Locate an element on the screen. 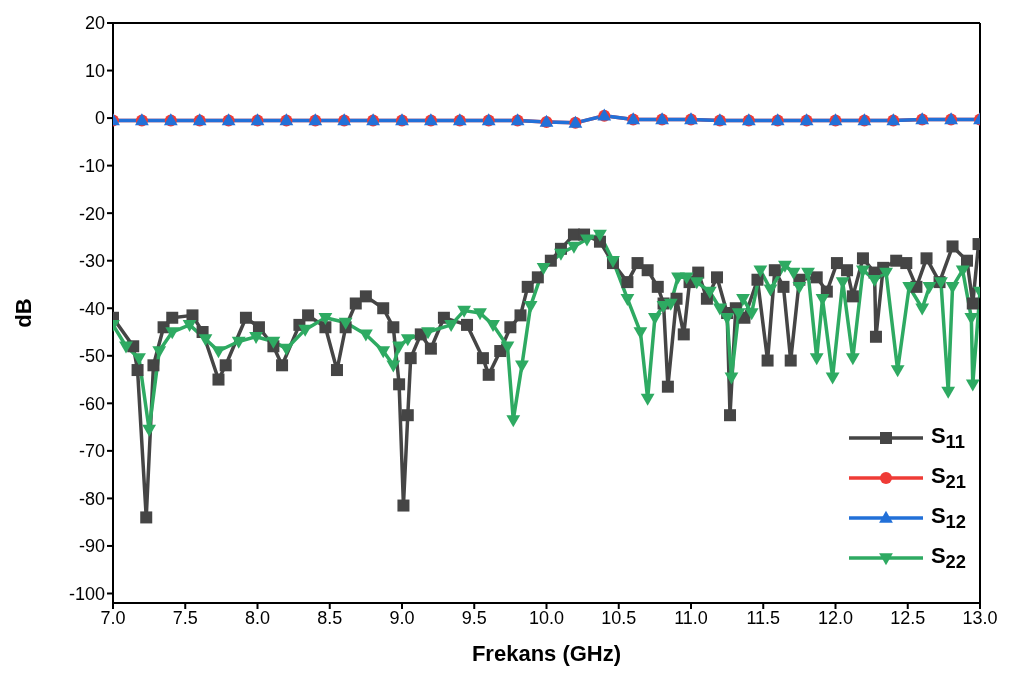 This screenshot has height=679, width=1019. x-tick-label: 8.5 is located at coordinates (330, 617).